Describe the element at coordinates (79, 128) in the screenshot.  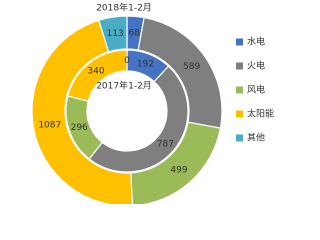
I see `data-label: 296` at that location.